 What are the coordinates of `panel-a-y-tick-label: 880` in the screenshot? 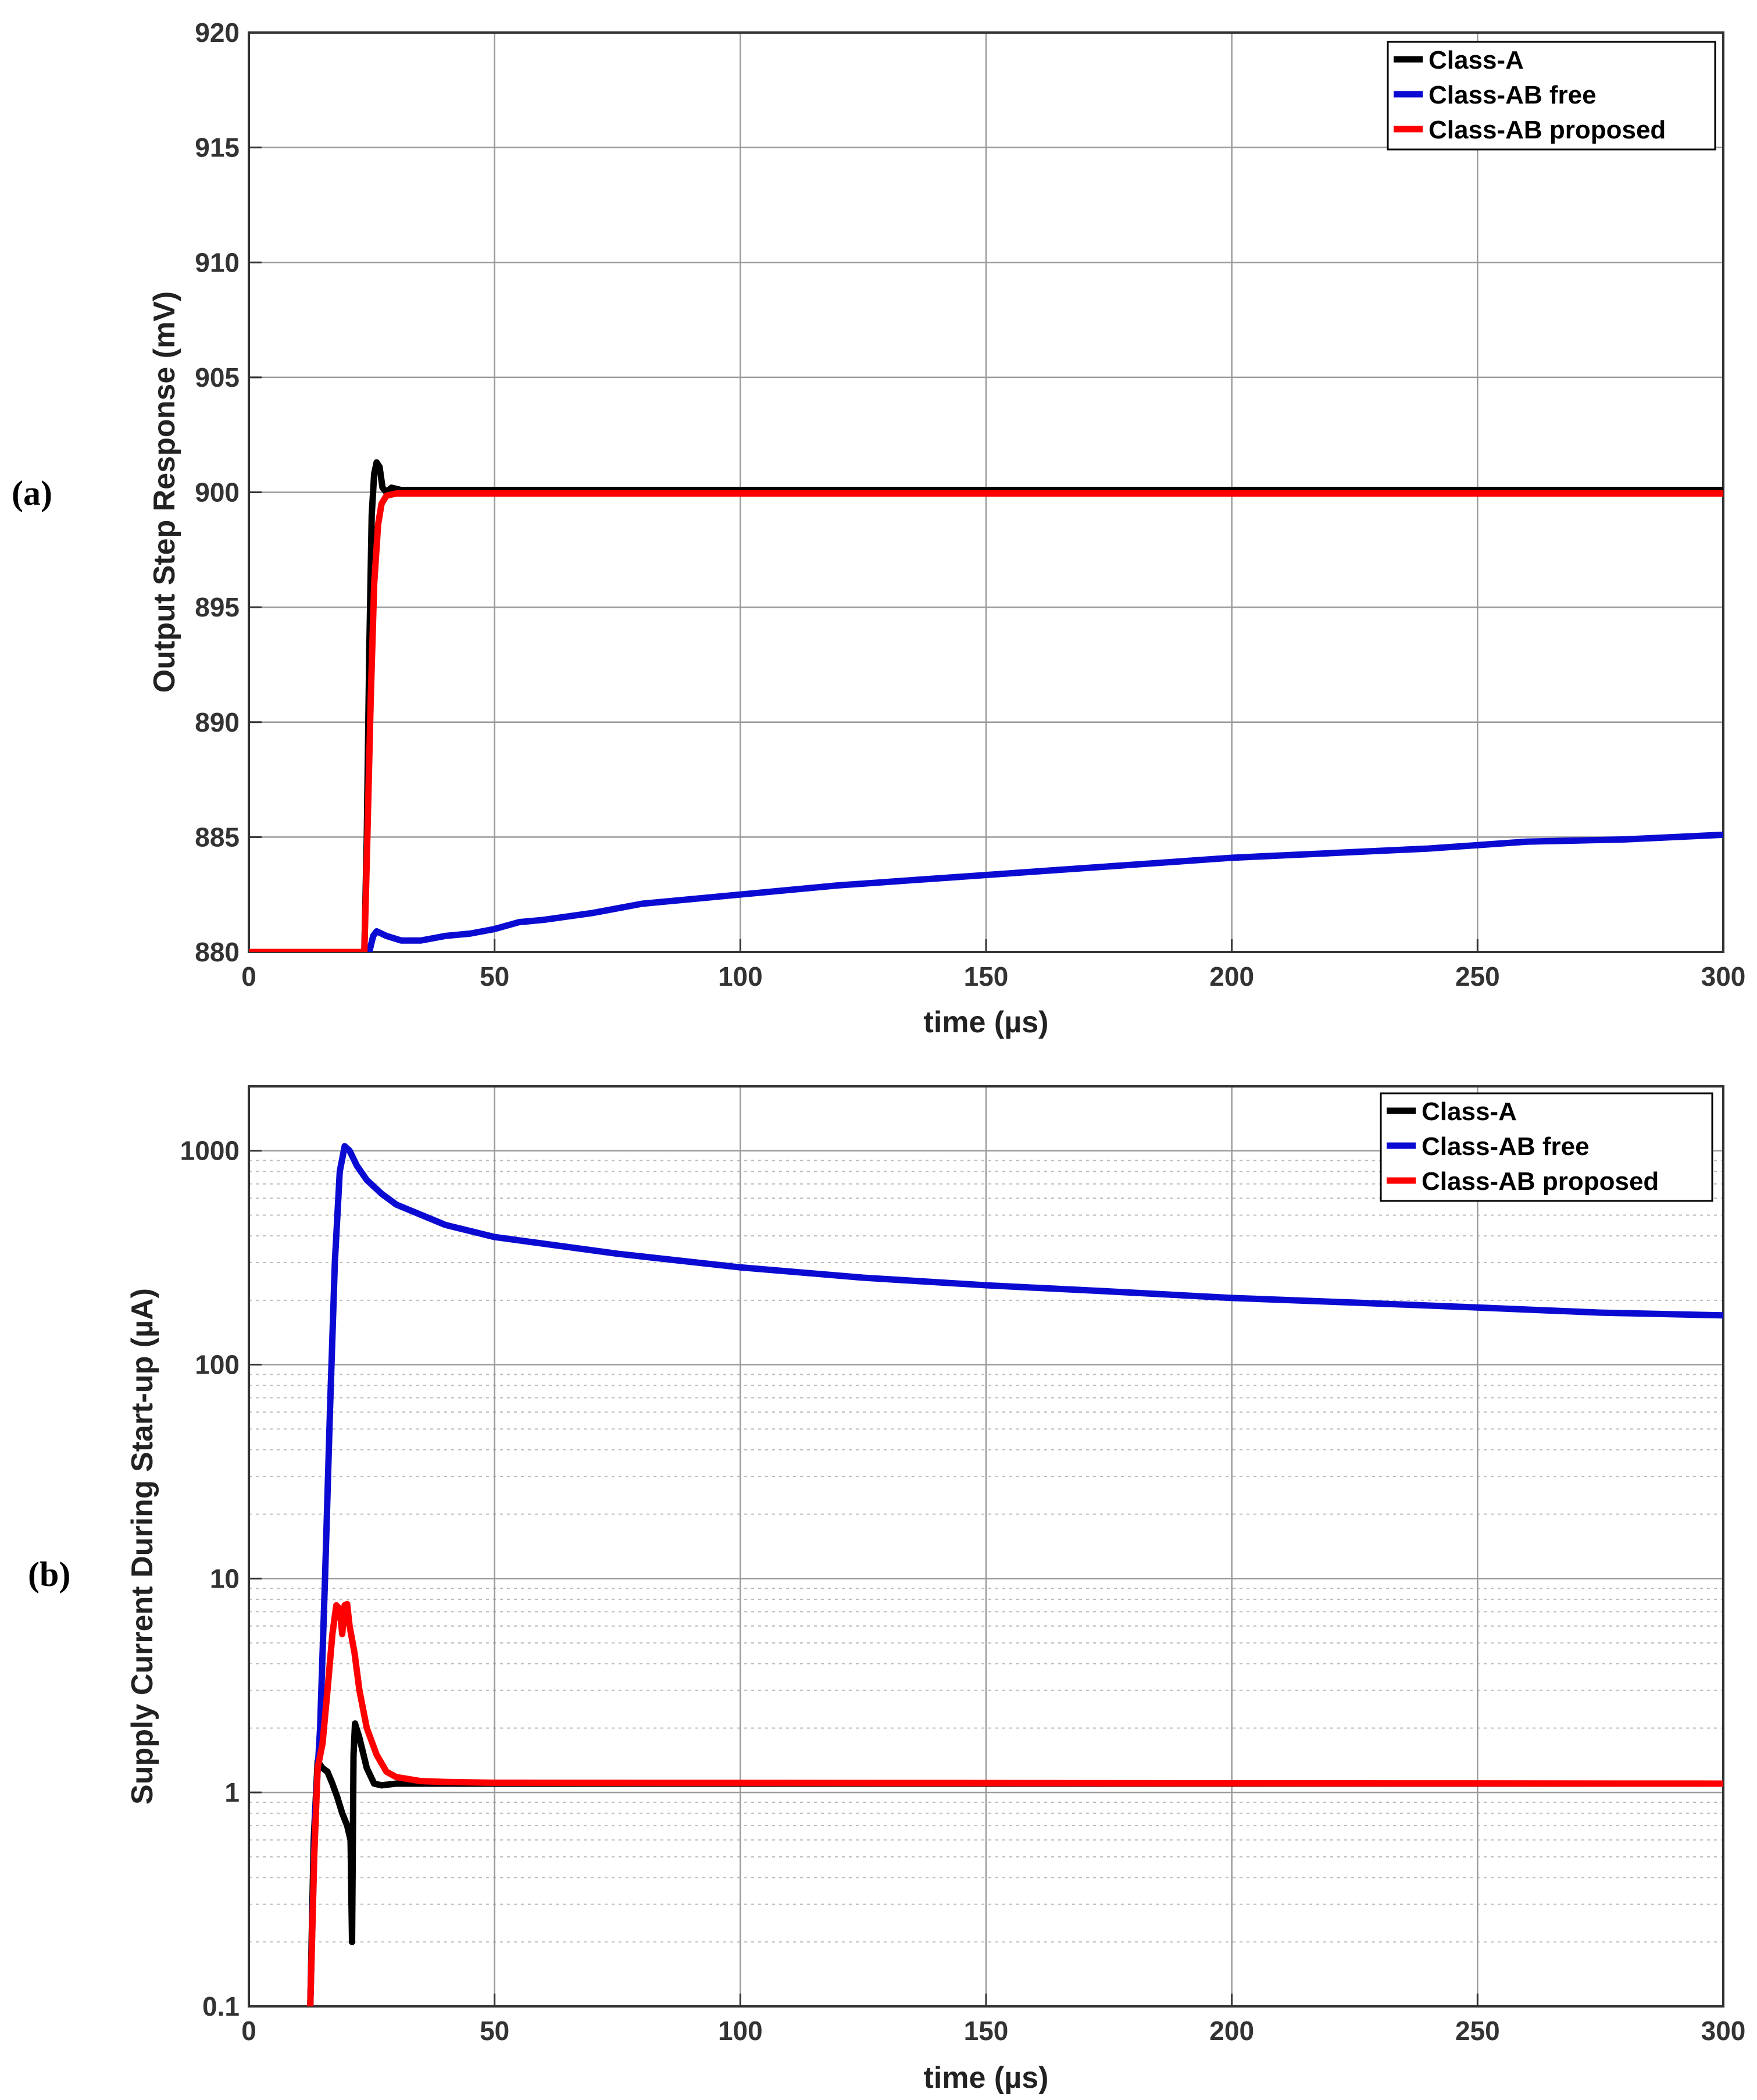 It's located at (217, 952).